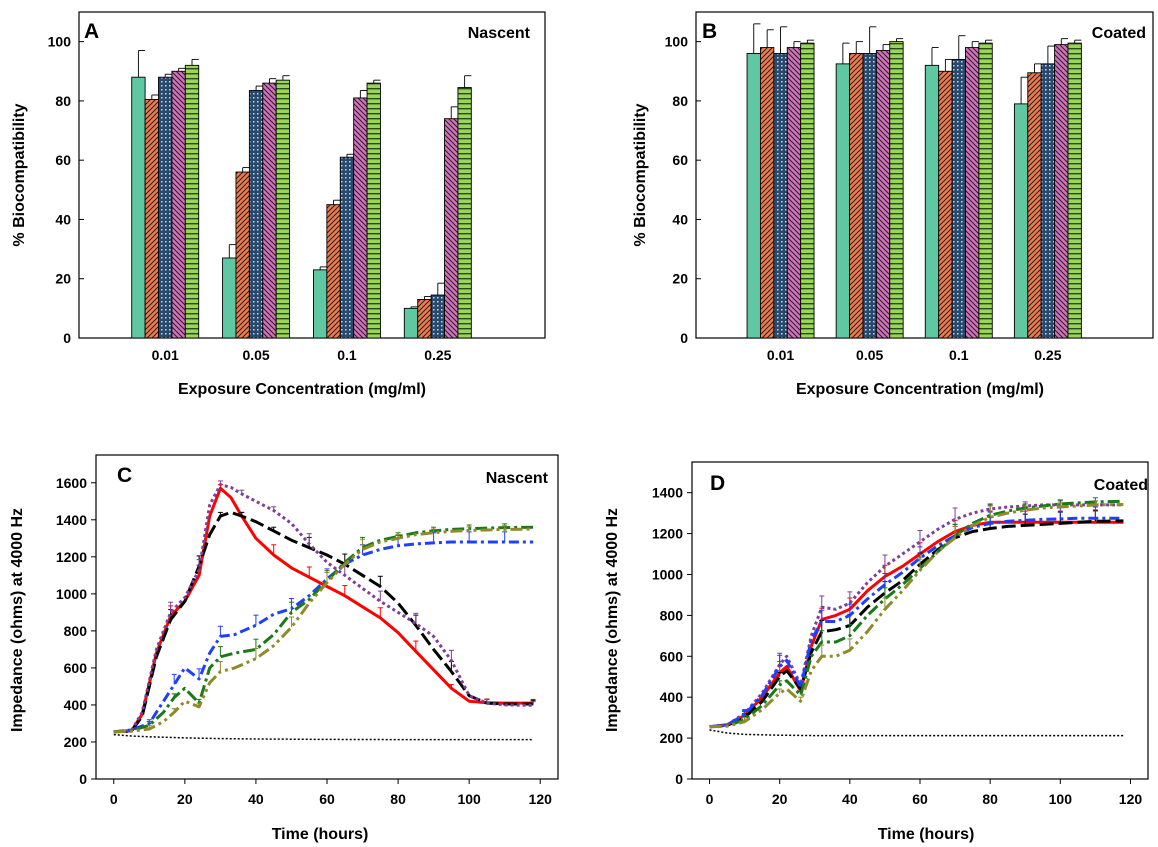  I want to click on panel-c-ytick-label: 800, so click(76, 631).